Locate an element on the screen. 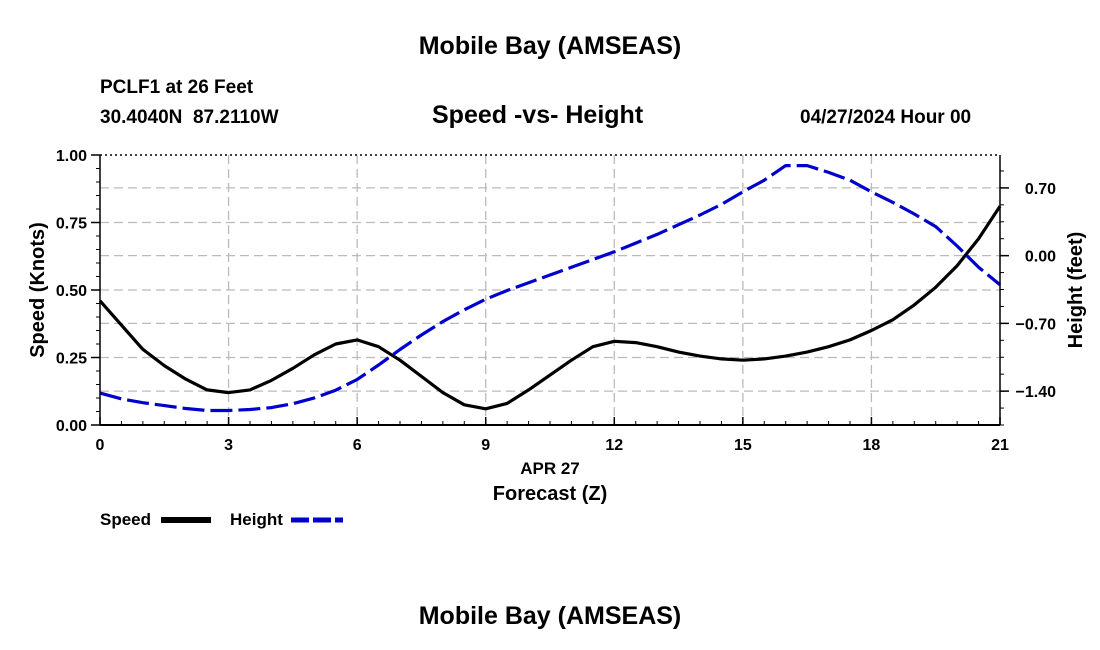 The height and width of the screenshot is (650, 1100). chart-subtitle: Speed -vs- Height is located at coordinates (538, 115).